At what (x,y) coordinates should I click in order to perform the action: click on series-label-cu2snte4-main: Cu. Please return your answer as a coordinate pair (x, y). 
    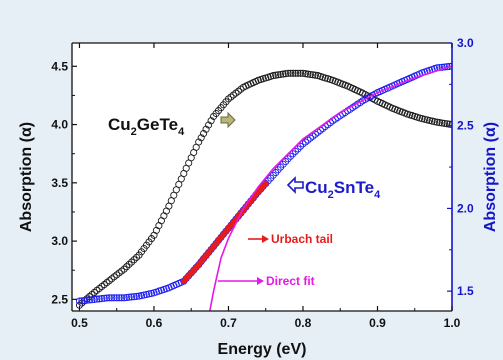
    Looking at the image, I should click on (316, 187).